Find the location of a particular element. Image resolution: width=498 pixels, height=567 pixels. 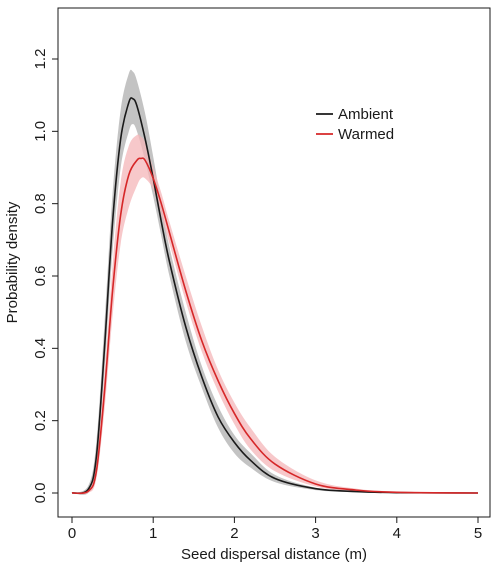

x-tick-label: 0 is located at coordinates (72, 533).